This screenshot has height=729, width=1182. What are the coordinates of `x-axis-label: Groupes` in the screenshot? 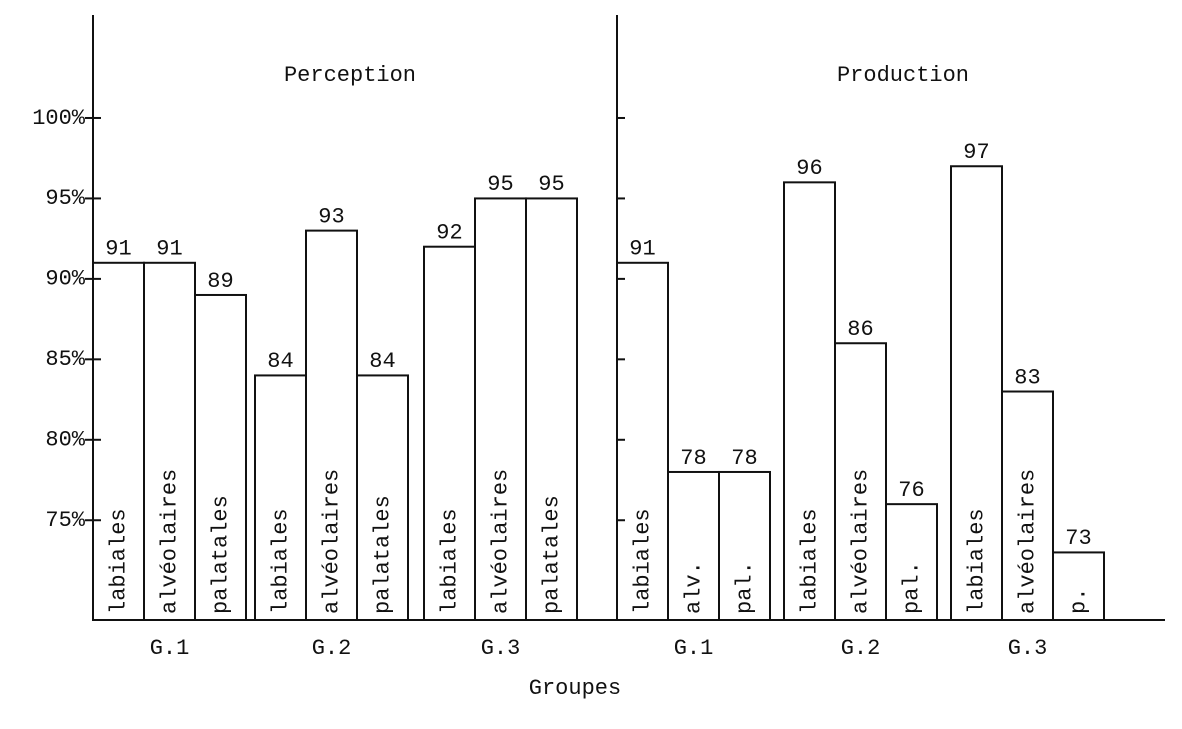 It's located at (575, 688).